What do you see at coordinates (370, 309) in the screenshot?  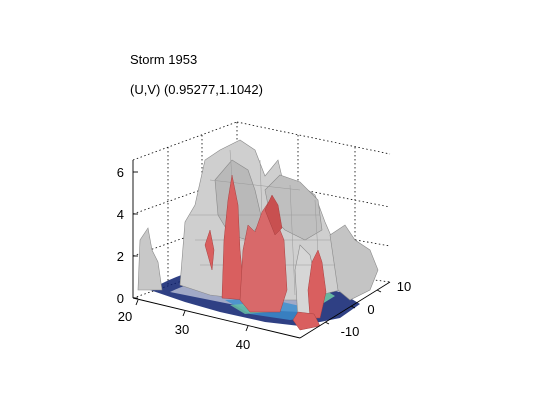 I see `y-tick-0: 0` at bounding box center [370, 309].